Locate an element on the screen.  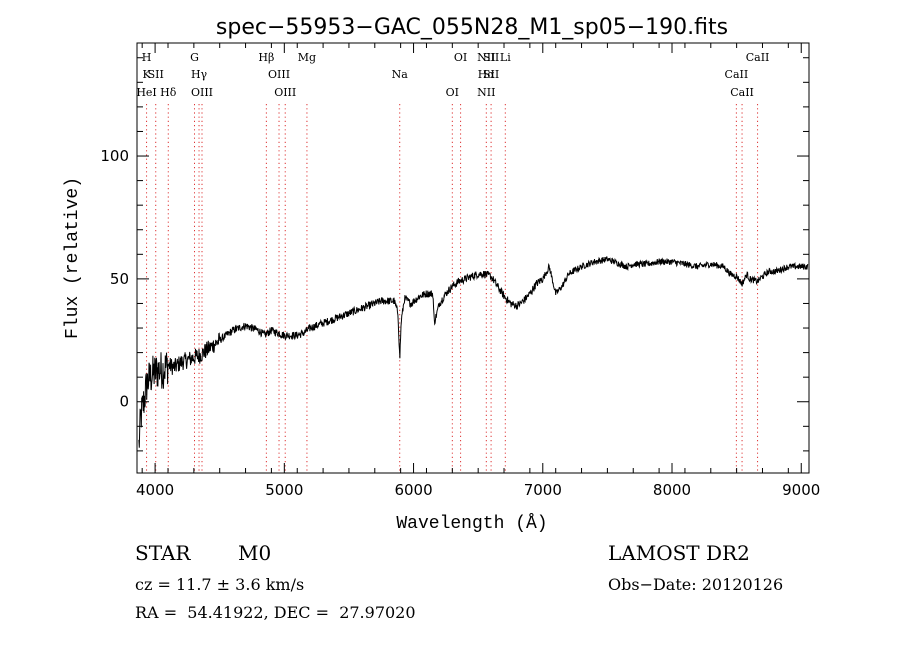
line-label: Hδ is located at coordinates (168, 92).